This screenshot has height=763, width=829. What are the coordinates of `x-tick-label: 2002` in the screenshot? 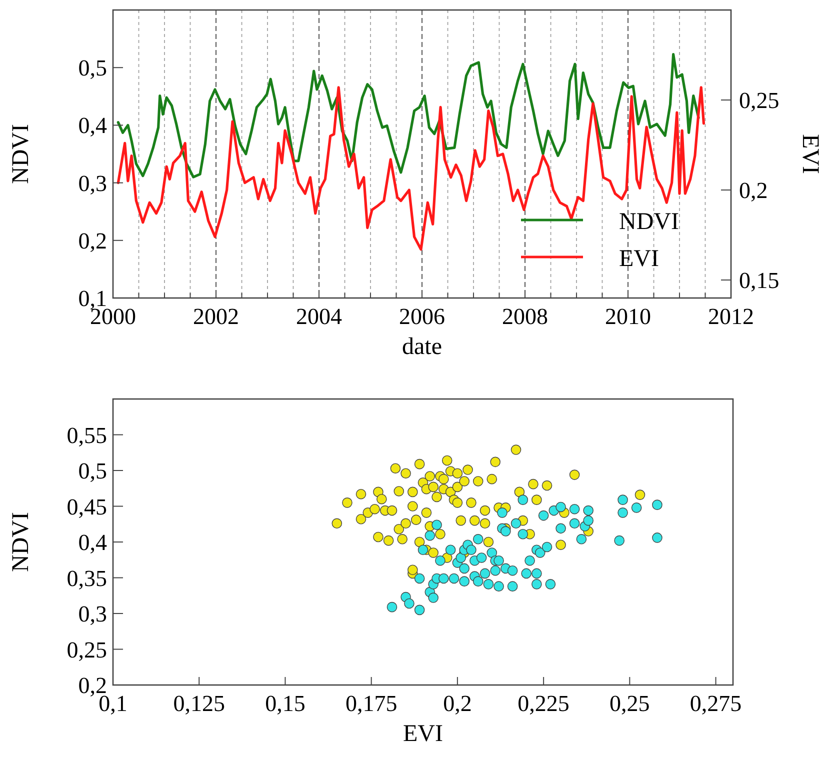 It's located at (216, 316).